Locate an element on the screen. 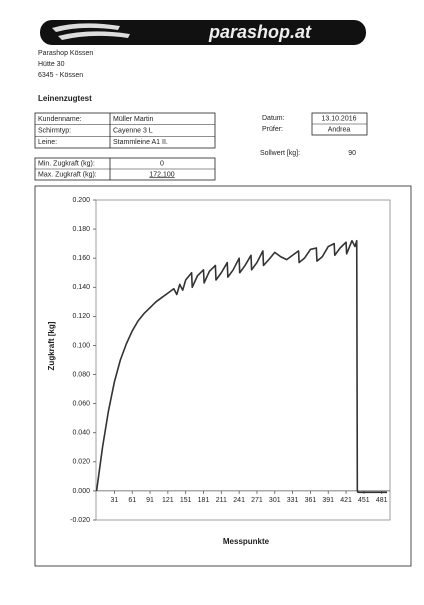 This screenshot has width=424, height=605. y-tick-label: 0.100 is located at coordinates (81, 345).